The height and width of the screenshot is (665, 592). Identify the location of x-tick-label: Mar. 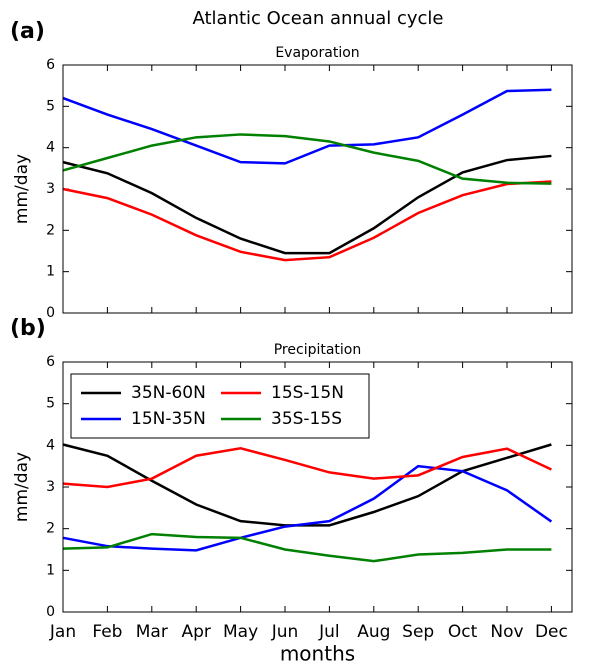
(152, 632).